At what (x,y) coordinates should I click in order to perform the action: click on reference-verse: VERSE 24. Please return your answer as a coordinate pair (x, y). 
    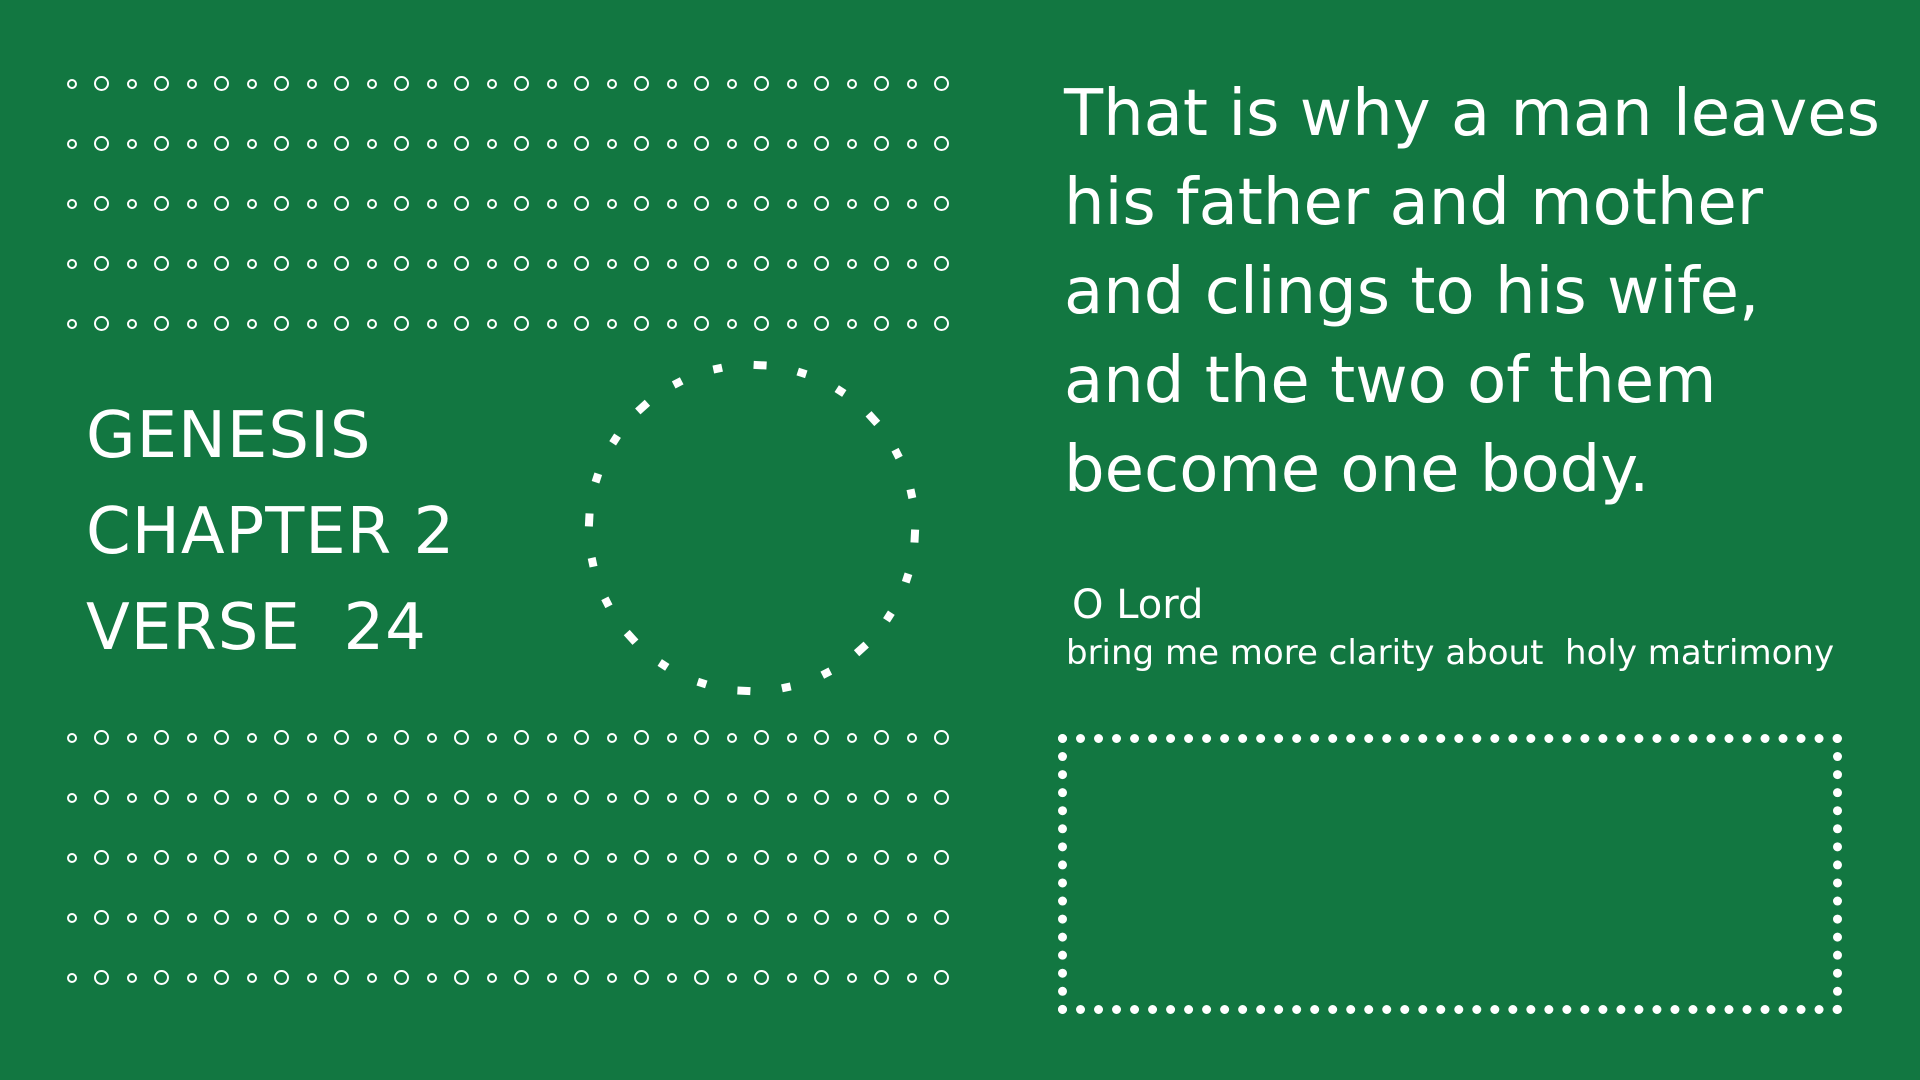
    Looking at the image, I should click on (256, 628).